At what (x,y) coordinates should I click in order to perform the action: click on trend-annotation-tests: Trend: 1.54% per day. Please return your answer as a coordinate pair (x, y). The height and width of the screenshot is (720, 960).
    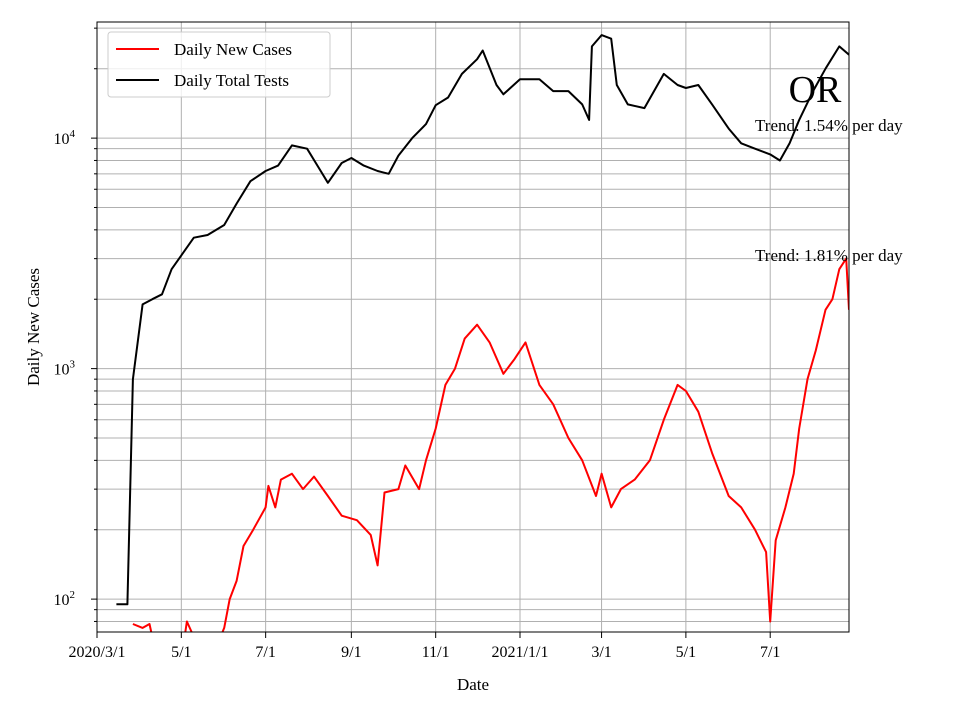
    Looking at the image, I should click on (829, 125).